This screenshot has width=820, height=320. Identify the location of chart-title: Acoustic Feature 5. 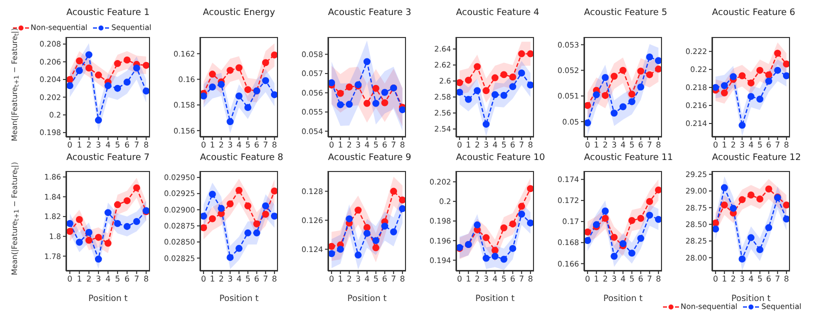
(625, 14).